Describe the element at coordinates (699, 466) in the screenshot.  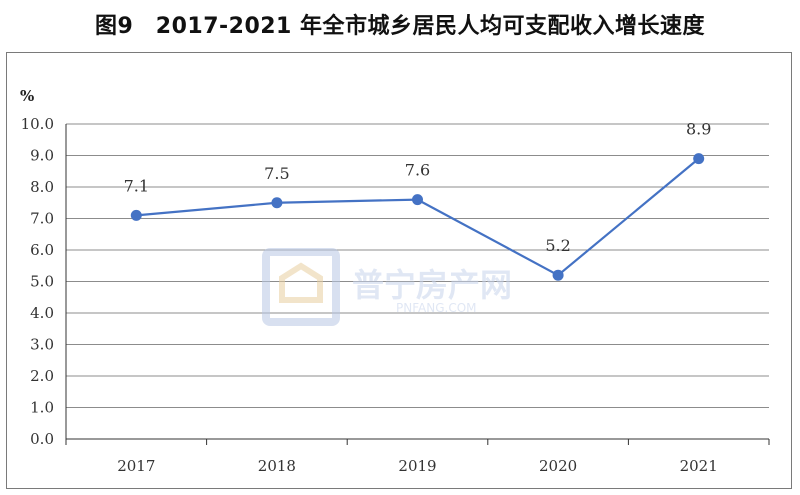
I see `x-tick-label: 2021` at that location.